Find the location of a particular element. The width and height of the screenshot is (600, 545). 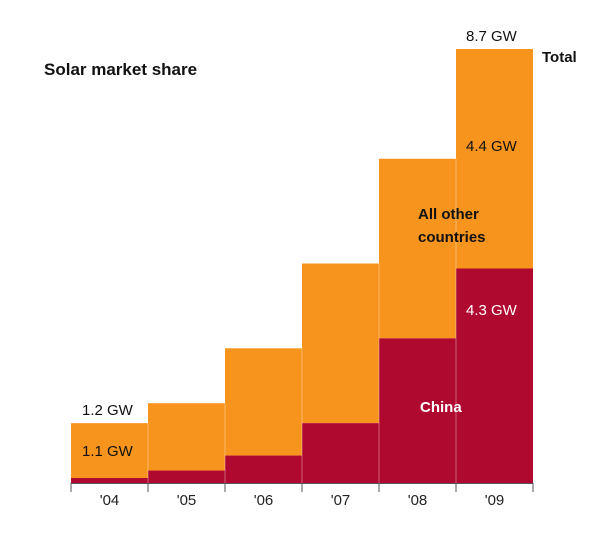

x-tick-label-4: '08 is located at coordinates (418, 500).